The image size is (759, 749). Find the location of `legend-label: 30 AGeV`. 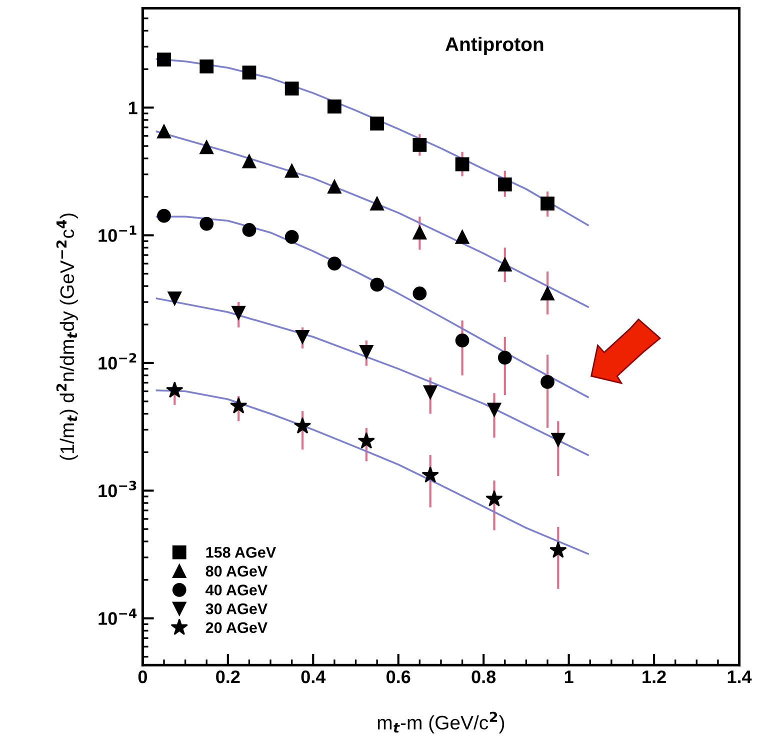

legend-label: 30 AGeV is located at coordinates (237, 608).